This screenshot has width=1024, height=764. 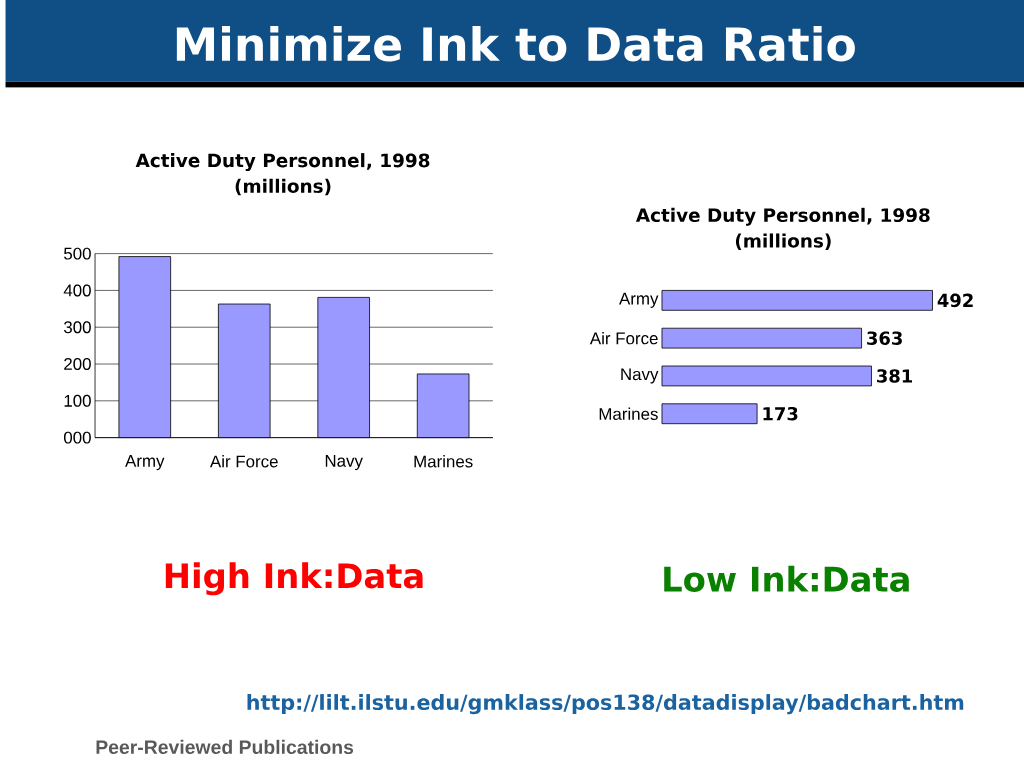 I want to click on text: http://lilt.ilstu.edu/gmklass/pos138/datadisplay/badchart.htm, so click(x=605, y=704).